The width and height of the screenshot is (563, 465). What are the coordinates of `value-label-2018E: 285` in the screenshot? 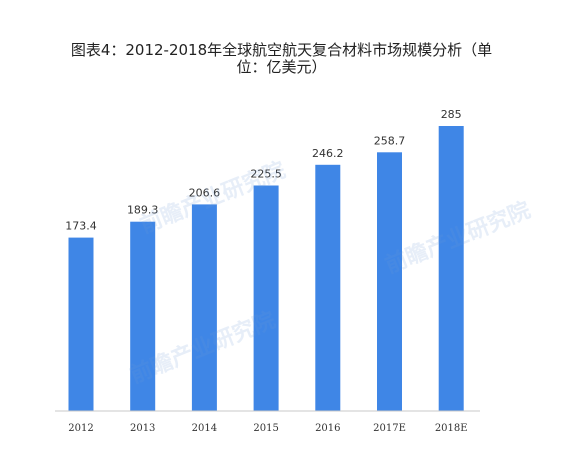 It's located at (451, 114).